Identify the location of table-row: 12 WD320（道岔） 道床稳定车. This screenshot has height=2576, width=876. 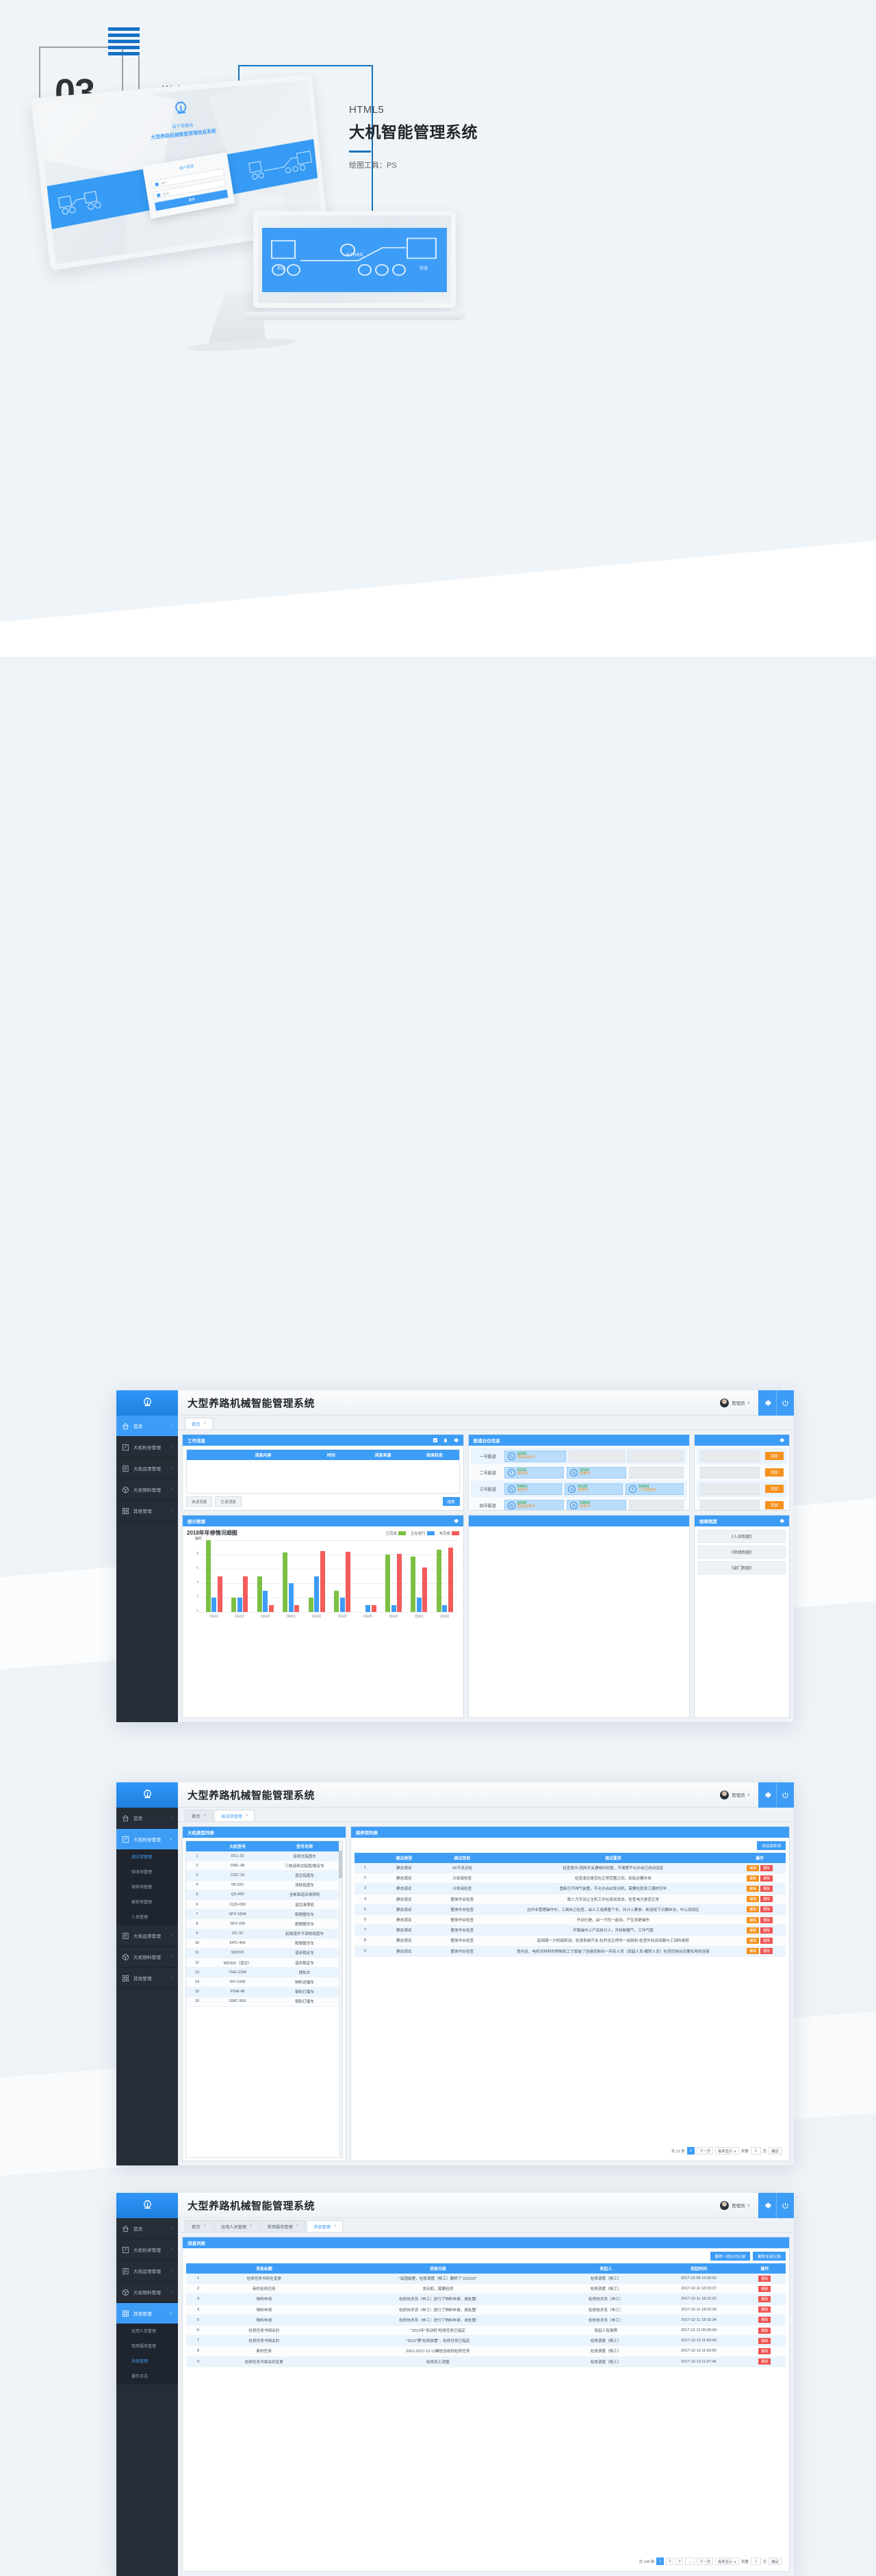
(264, 1962).